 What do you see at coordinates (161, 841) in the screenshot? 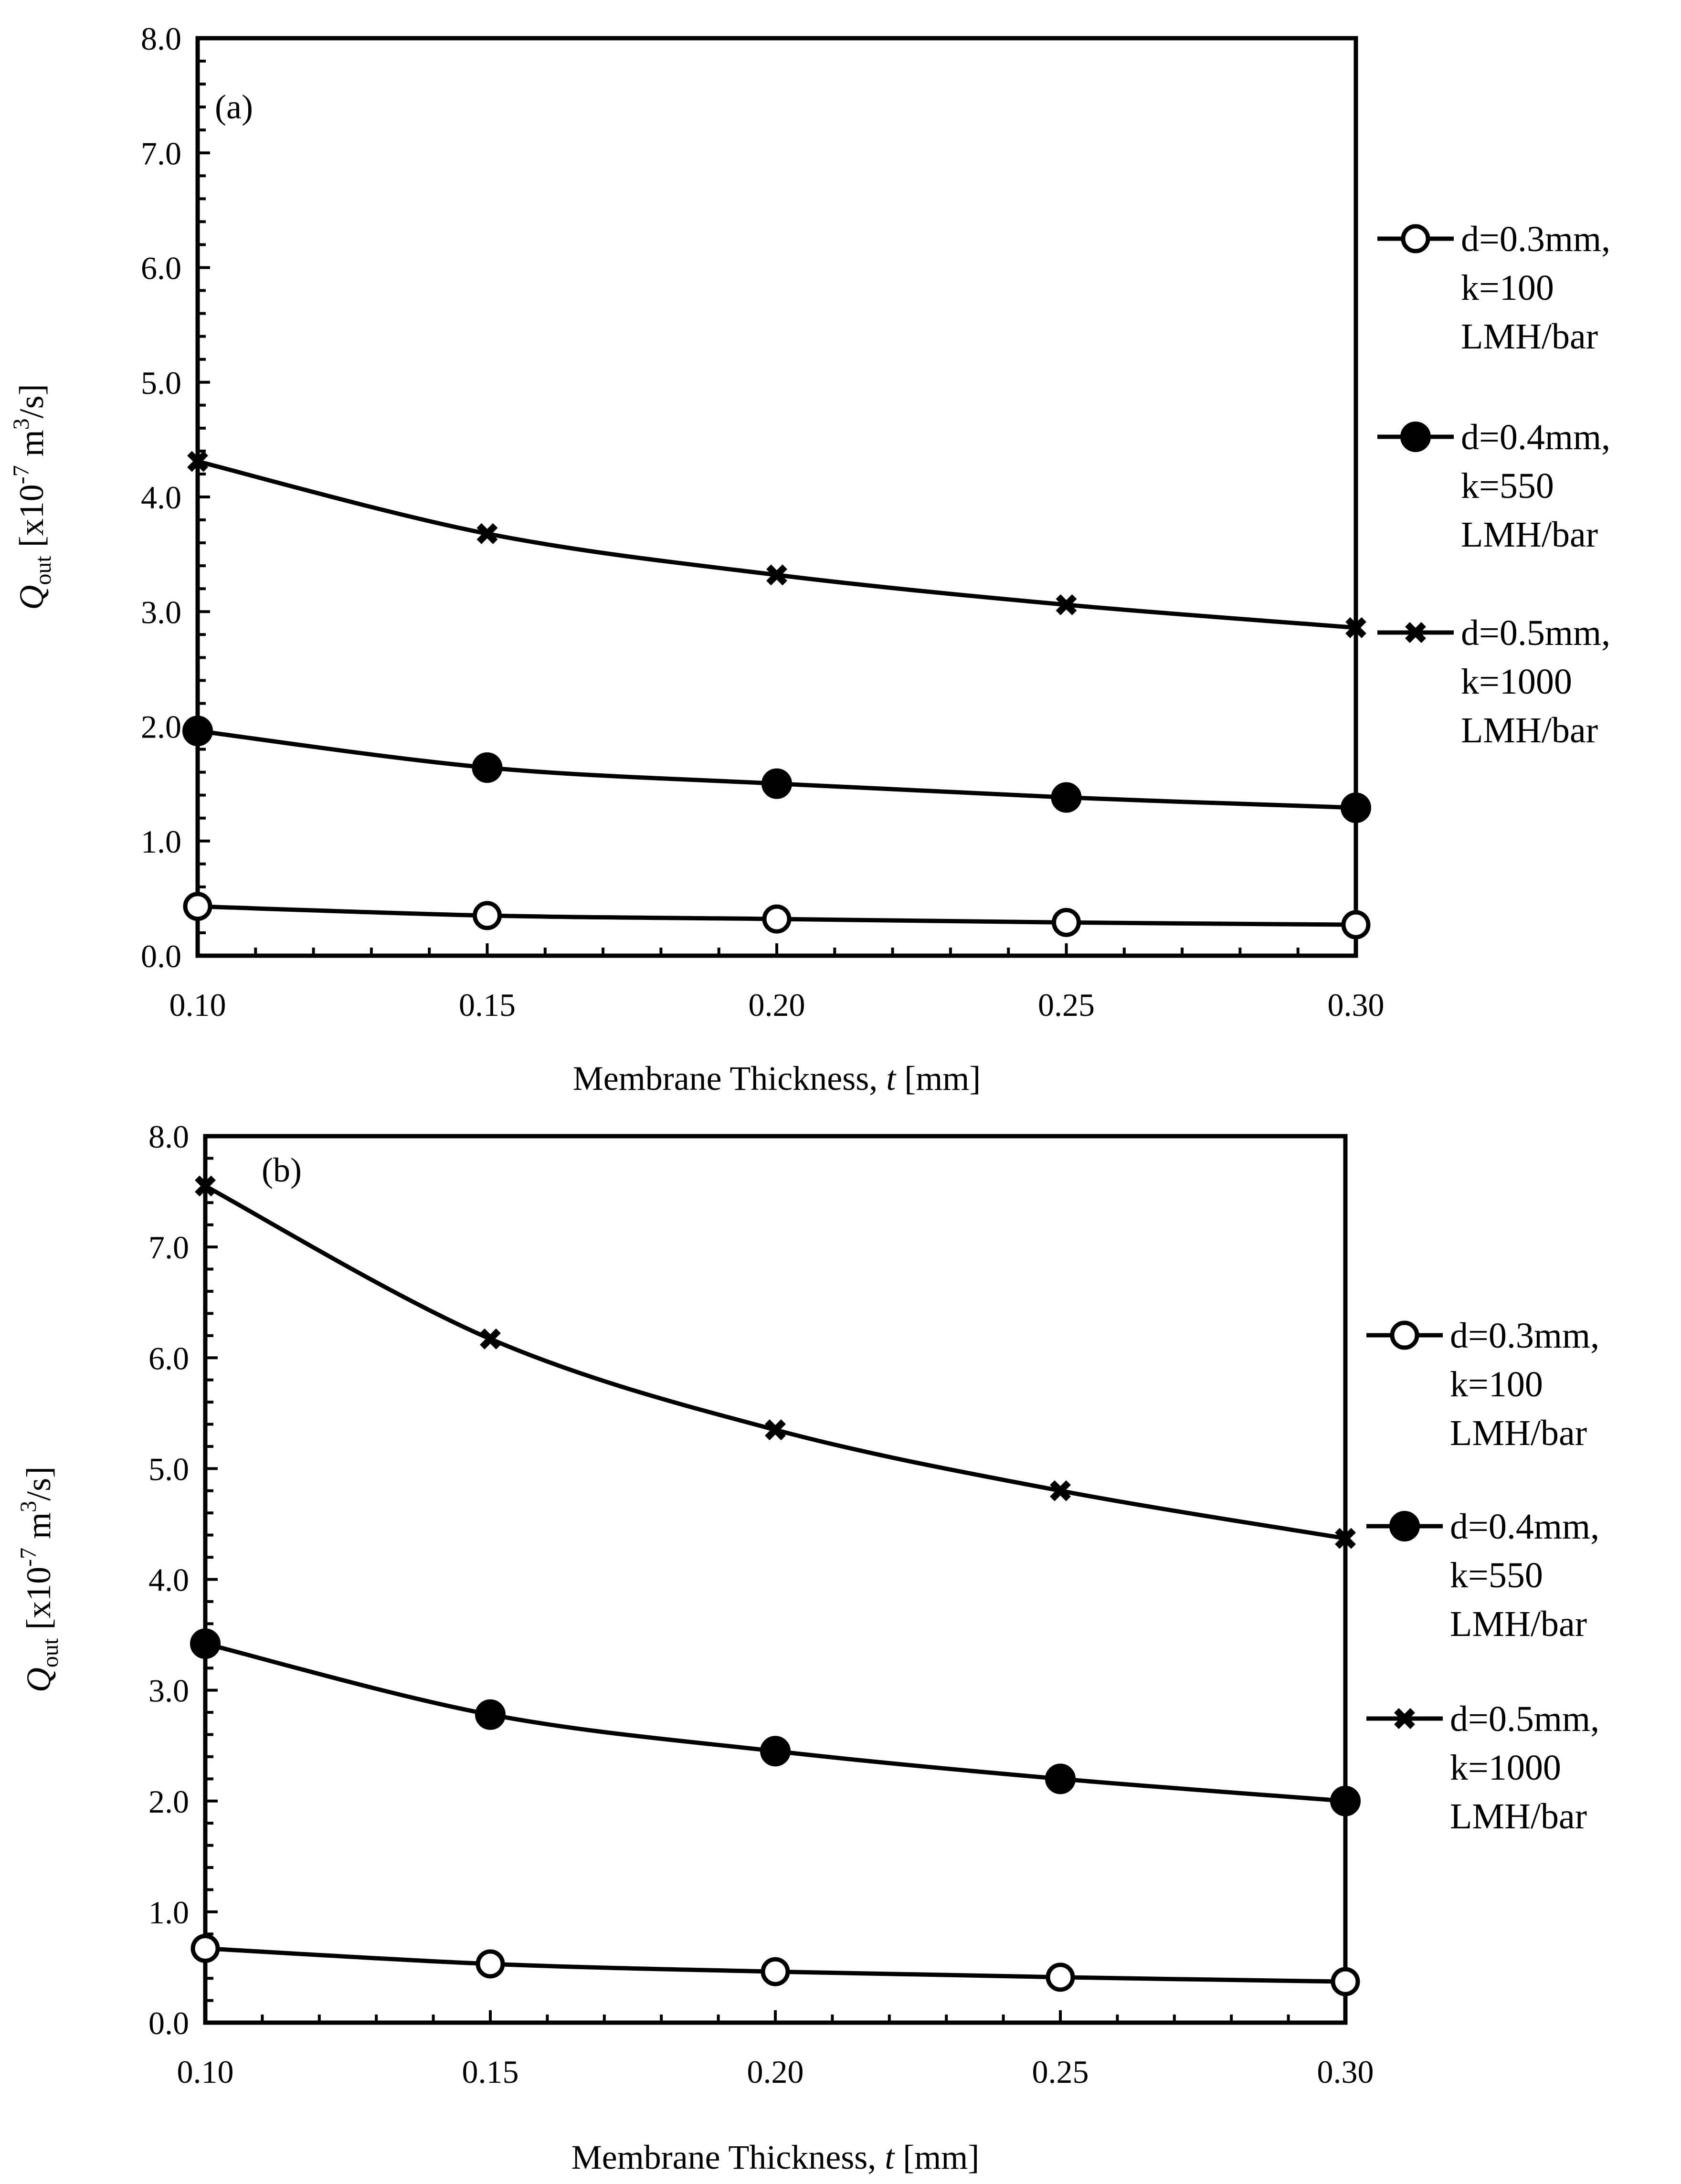
I see `y-tick-label: 1.0` at bounding box center [161, 841].